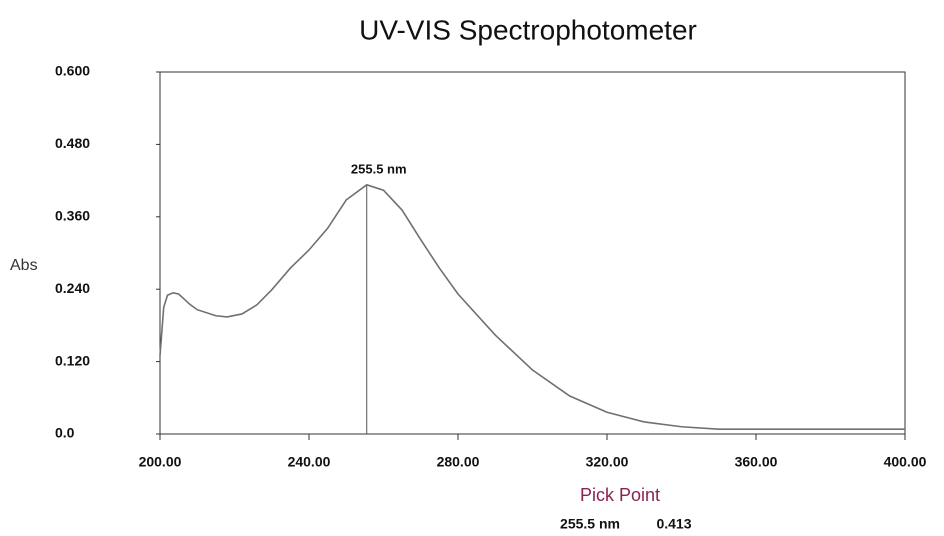  I want to click on pick-point-x: 255.5 nm, so click(590, 524).